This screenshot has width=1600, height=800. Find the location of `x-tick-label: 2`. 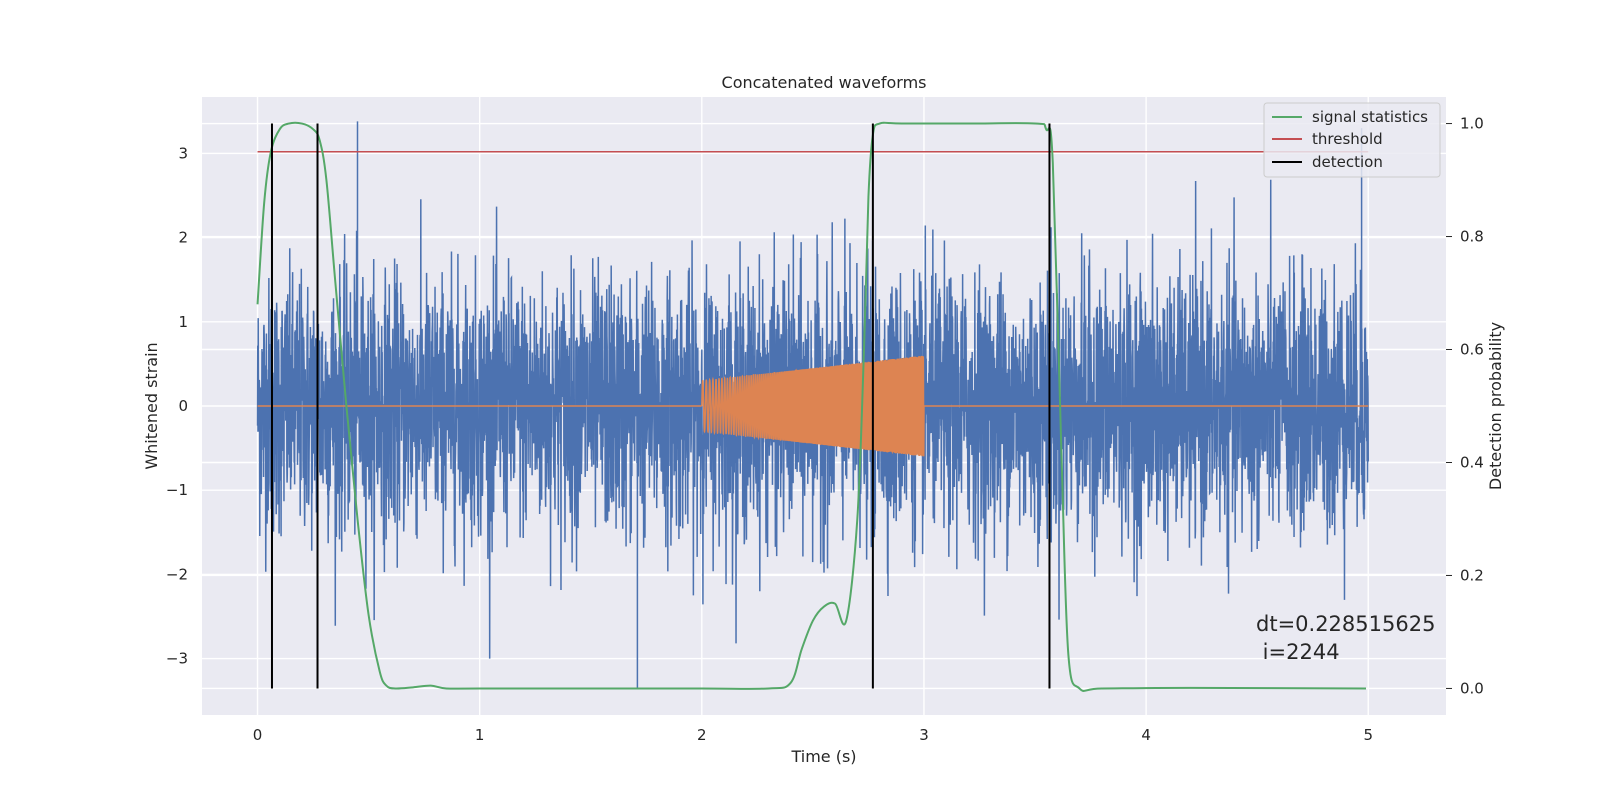

x-tick-label: 2 is located at coordinates (702, 735).